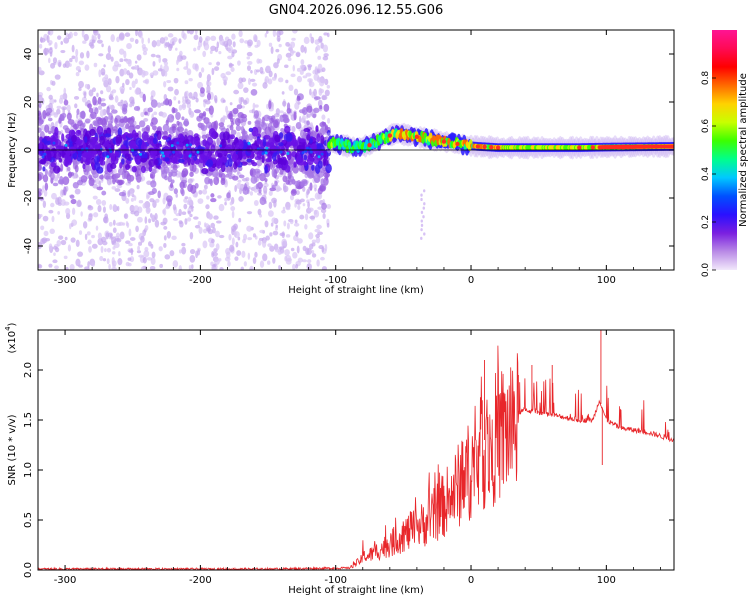  What do you see at coordinates (28, 370) in the screenshot?
I see `y-tick-label: 2.0` at bounding box center [28, 370].